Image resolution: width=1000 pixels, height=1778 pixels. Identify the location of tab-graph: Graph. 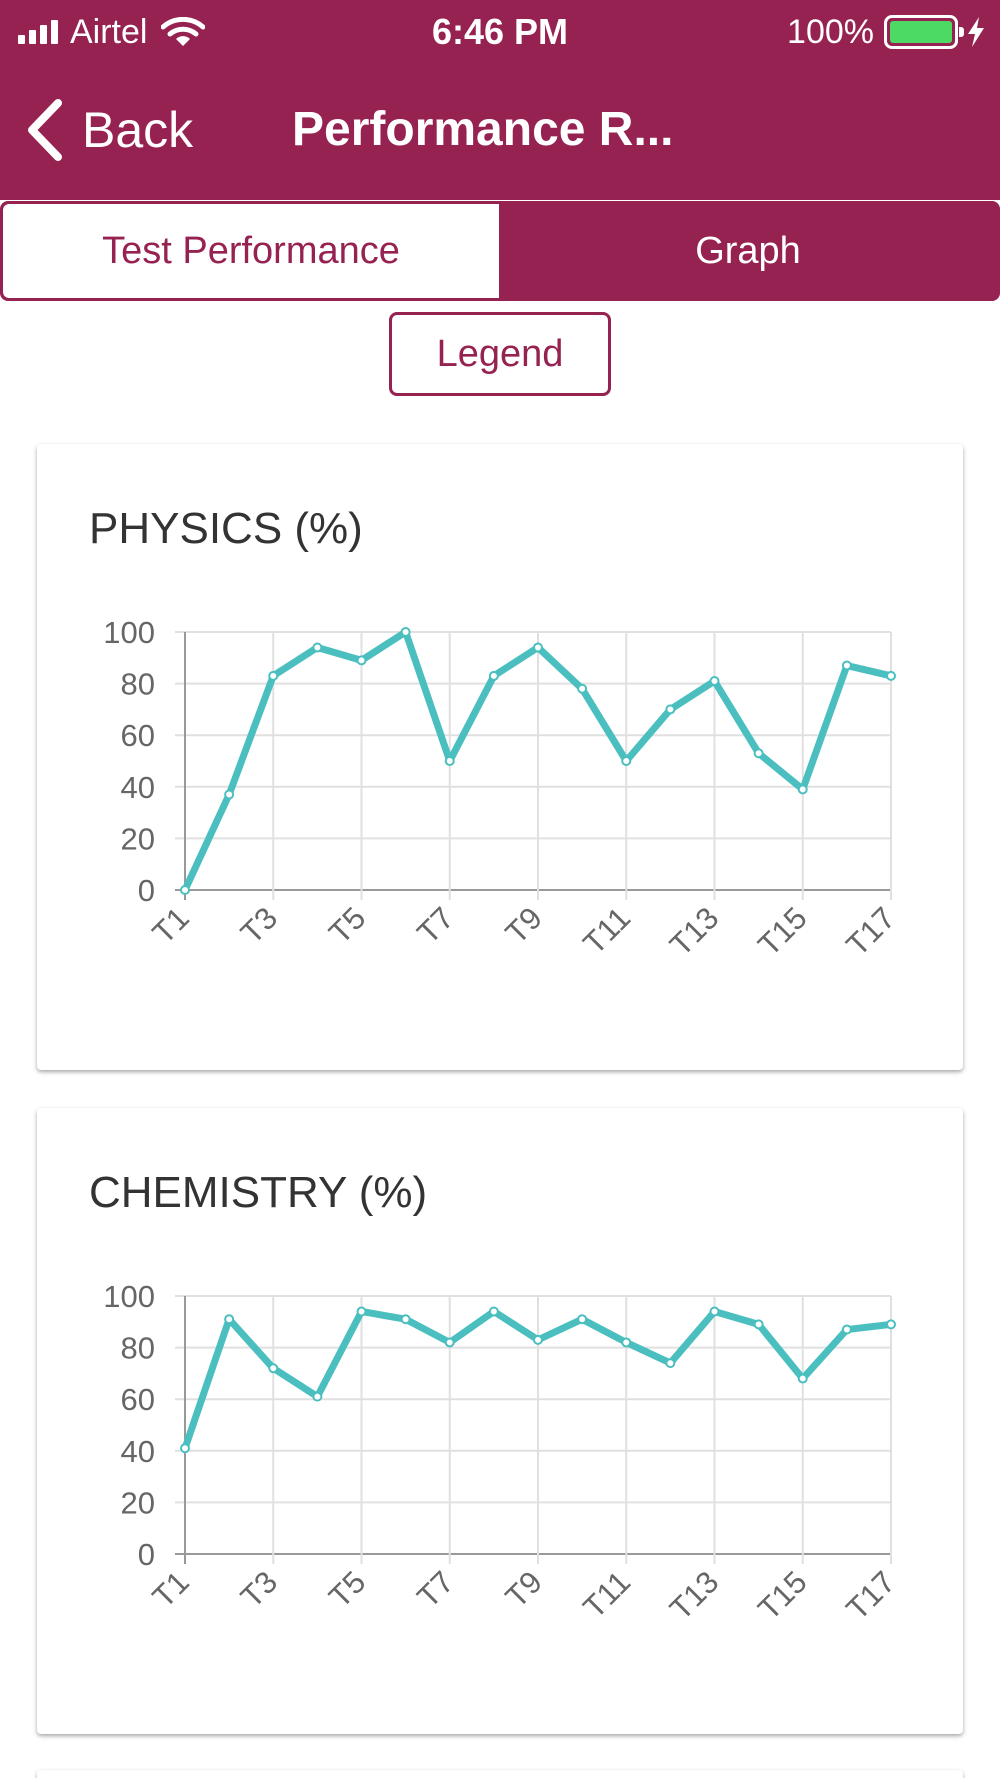
(748, 250).